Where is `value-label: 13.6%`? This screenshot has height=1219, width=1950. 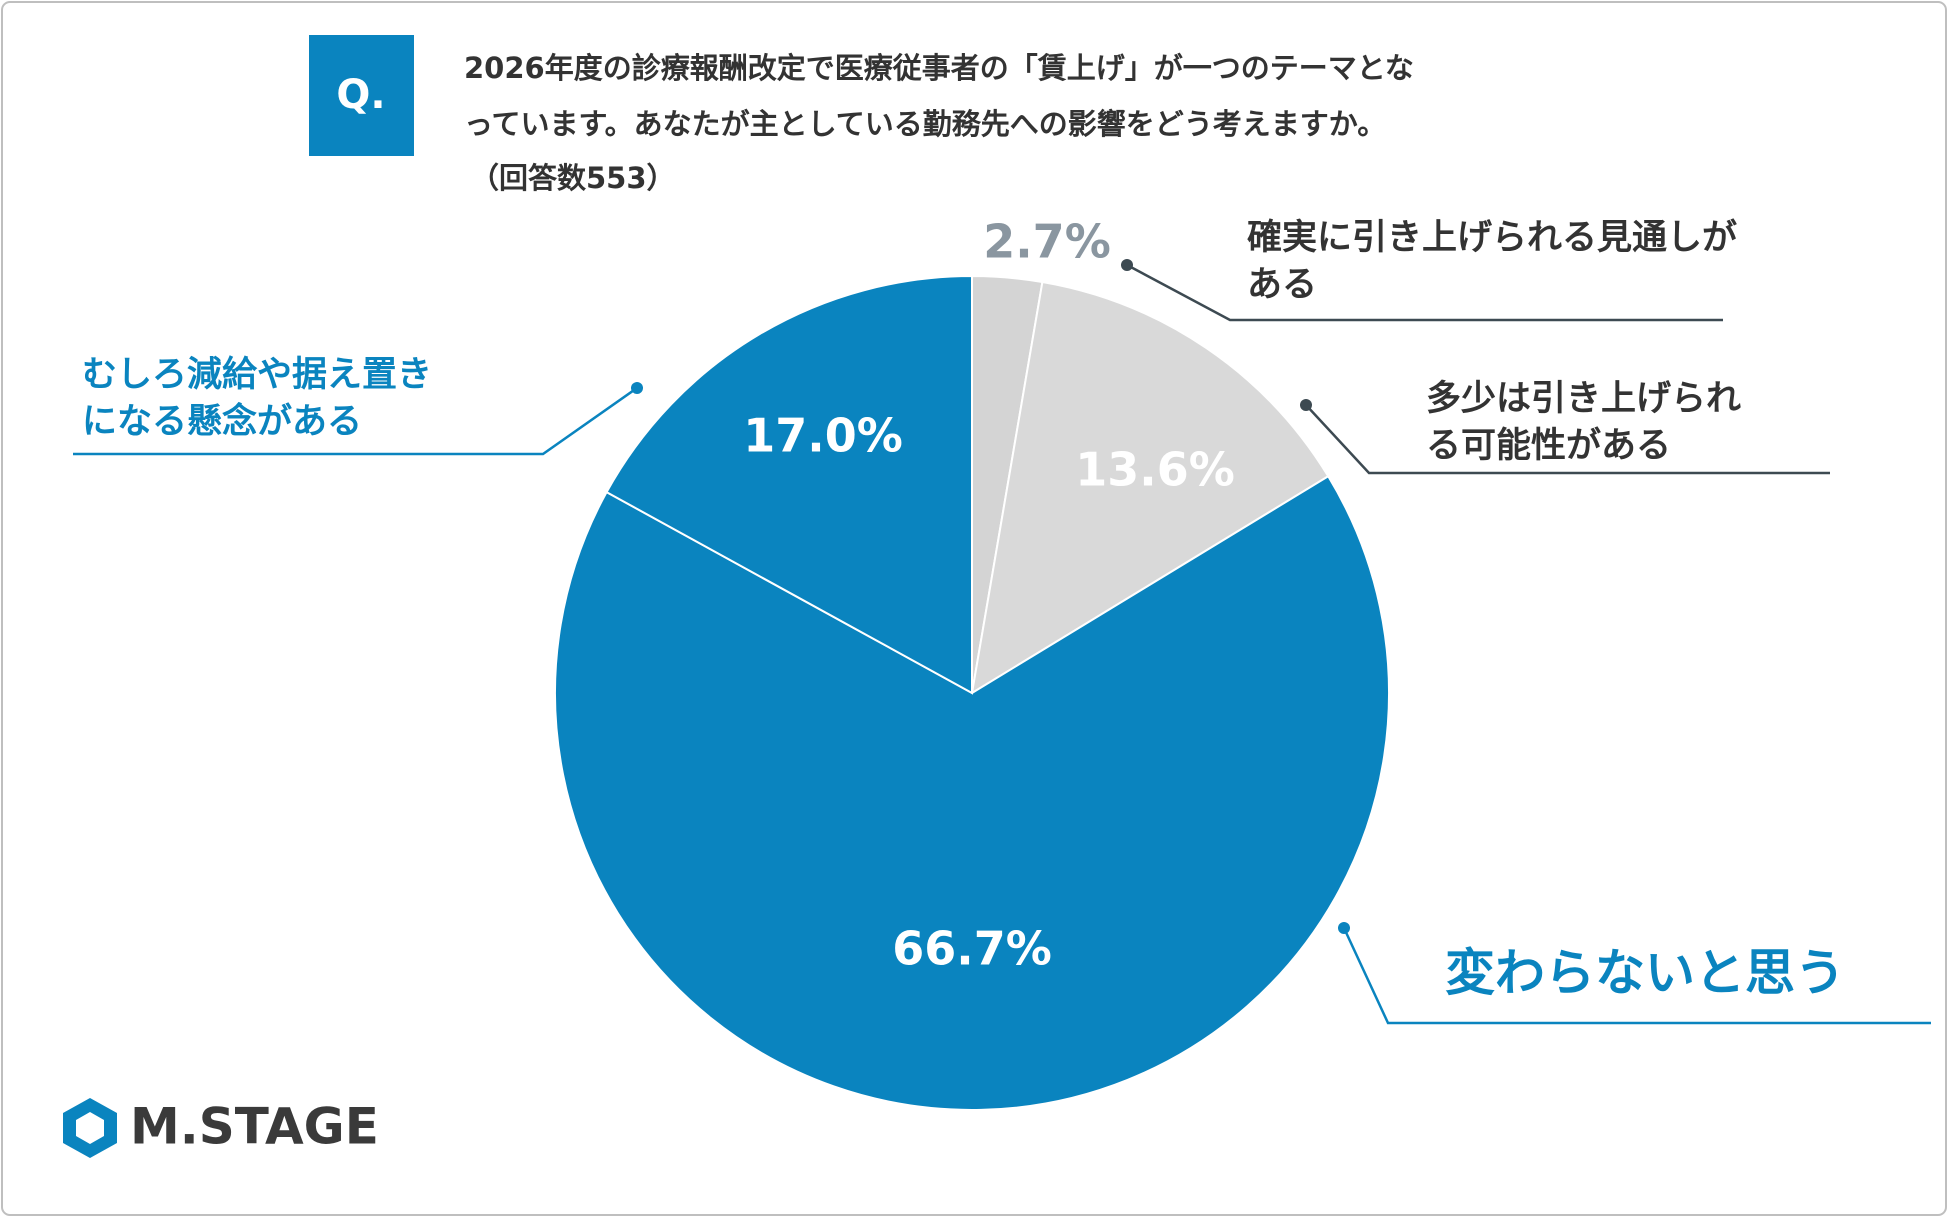 value-label: 13.6% is located at coordinates (1155, 470).